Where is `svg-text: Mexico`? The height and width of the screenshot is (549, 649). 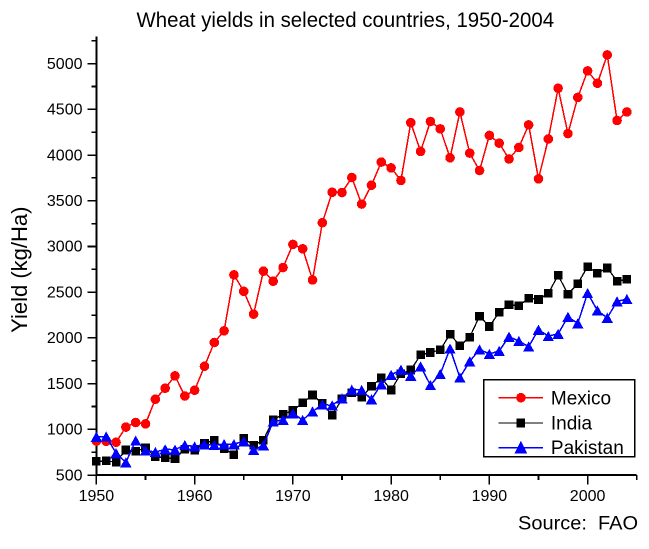 svg-text: Mexico is located at coordinates (581, 398).